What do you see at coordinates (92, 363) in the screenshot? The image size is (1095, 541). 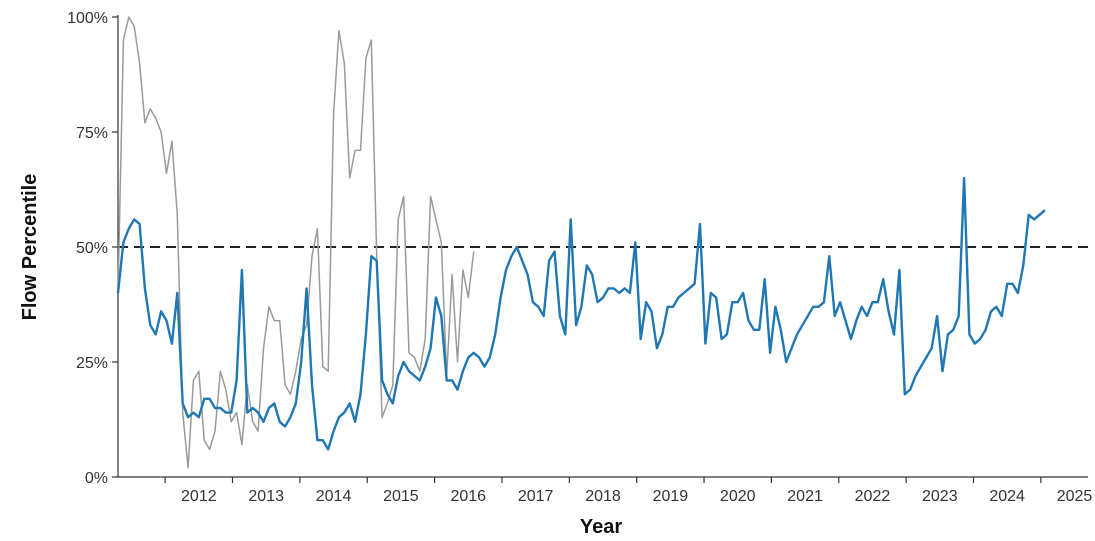 I see `y-tick-label: 25%` at bounding box center [92, 363].